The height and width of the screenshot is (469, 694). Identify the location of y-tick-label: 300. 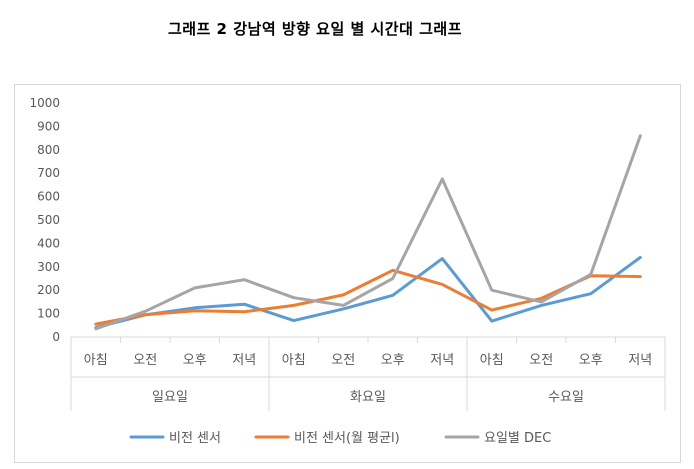
(48, 267).